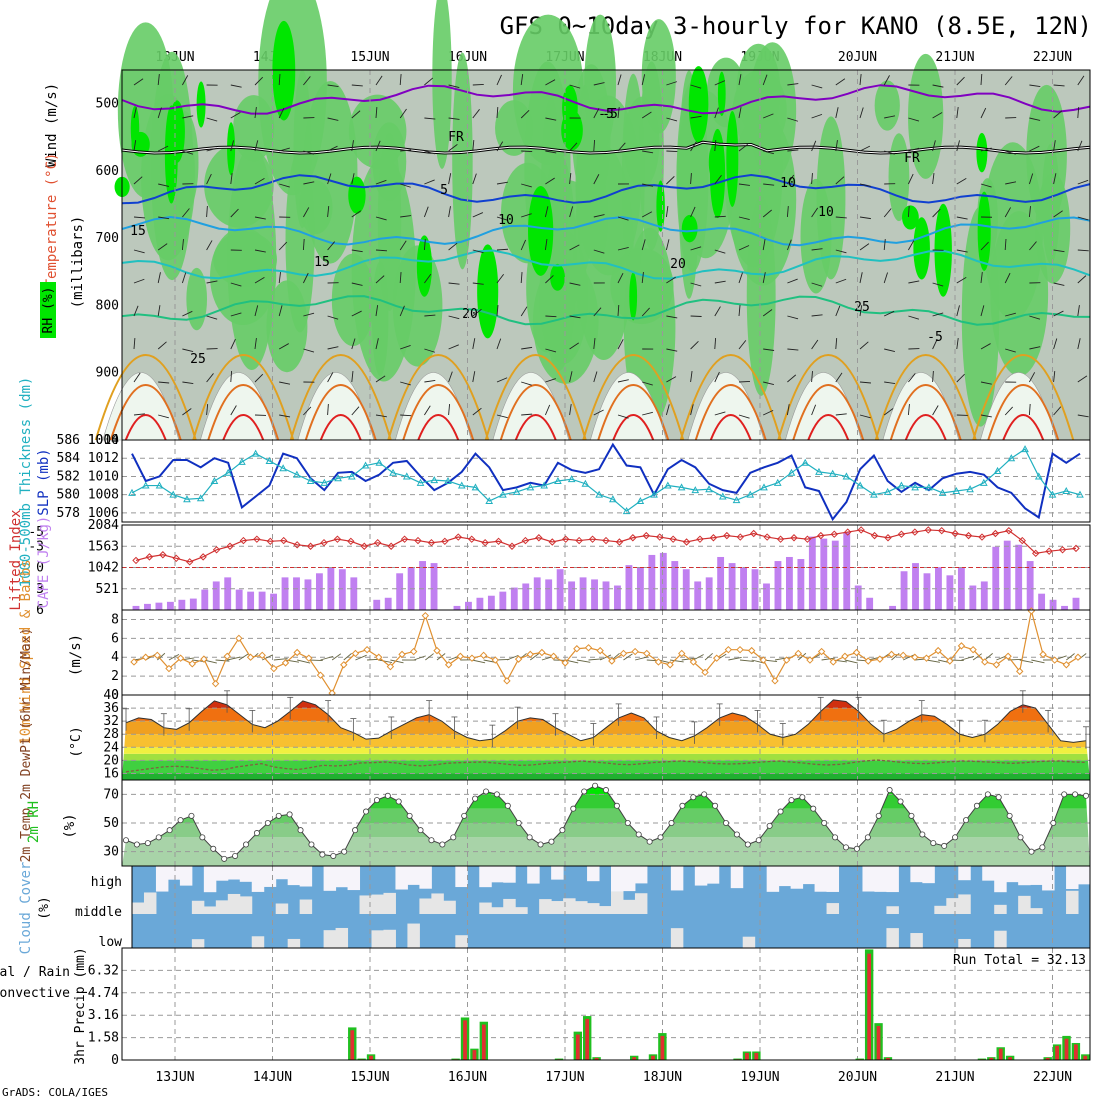 This screenshot has width=1100, height=1104. What do you see at coordinates (111, 823) in the screenshot?
I see `rh-tick-label: 50` at bounding box center [111, 823].